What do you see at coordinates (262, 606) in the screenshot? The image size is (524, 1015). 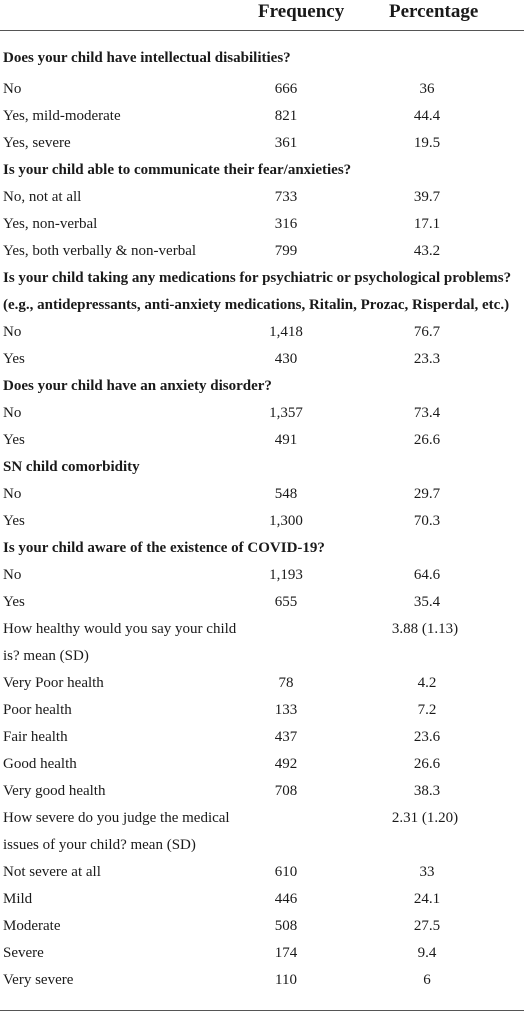 I see `table-row: Yes 655 35.4` at bounding box center [262, 606].